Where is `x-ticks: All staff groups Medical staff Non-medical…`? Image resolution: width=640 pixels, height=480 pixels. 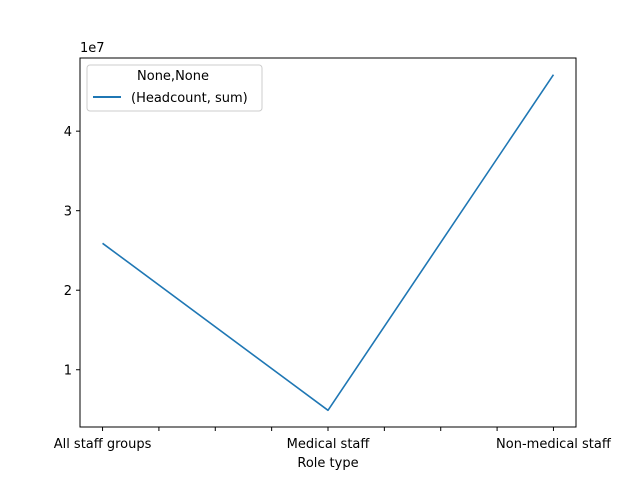
x-ticks: All staff groups Medical staff Non-medical… is located at coordinates (333, 439).